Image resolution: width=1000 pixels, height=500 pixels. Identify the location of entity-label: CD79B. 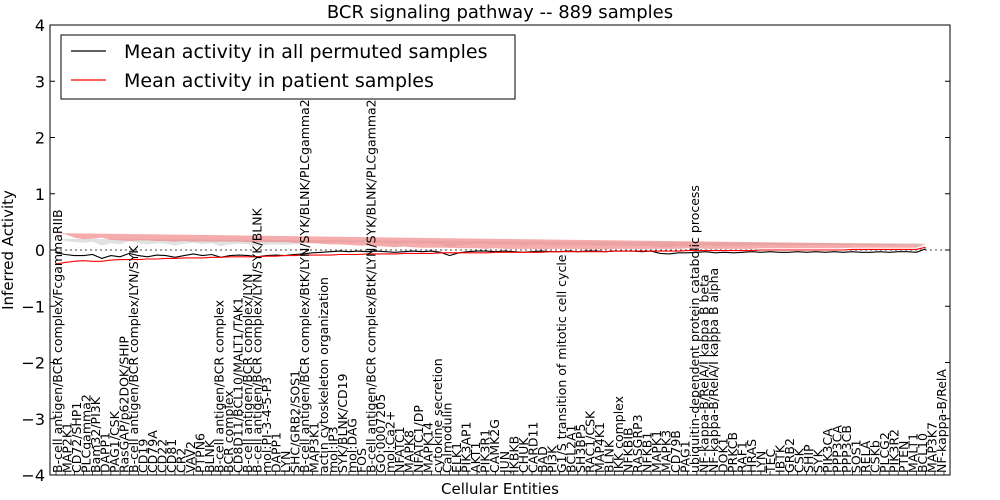
(675, 451).